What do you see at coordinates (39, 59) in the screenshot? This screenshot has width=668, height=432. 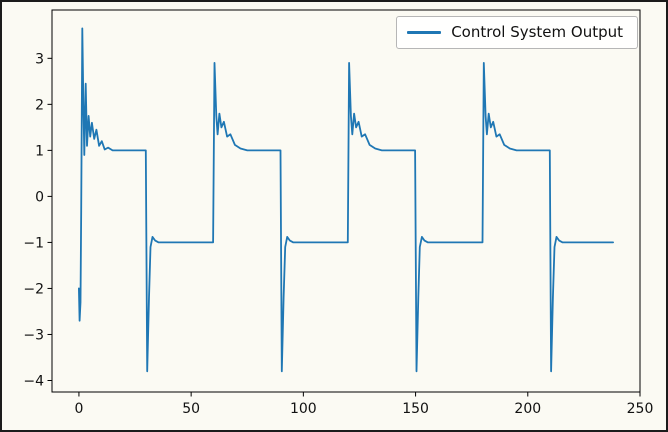 I see `y-tick-label: 3` at bounding box center [39, 59].